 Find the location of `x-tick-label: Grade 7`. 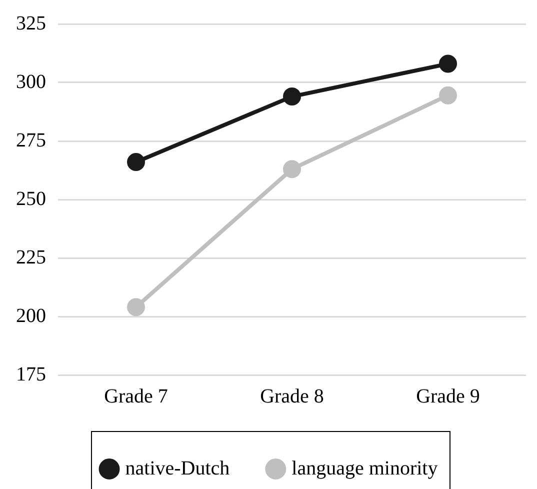

x-tick-label: Grade 7 is located at coordinates (136, 396).